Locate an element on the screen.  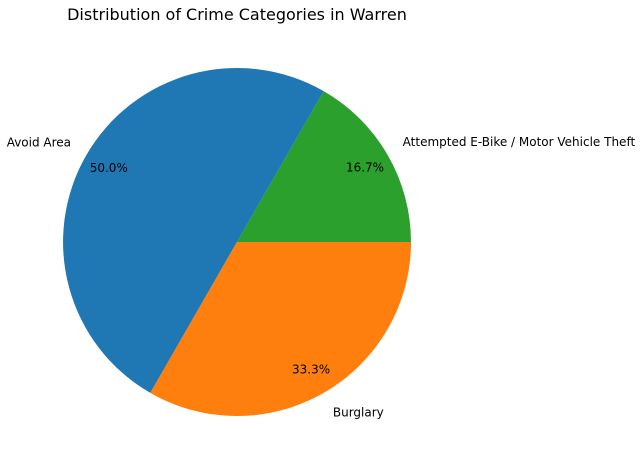
slice-label-avoid-area: Avoid Area is located at coordinates (39, 143).